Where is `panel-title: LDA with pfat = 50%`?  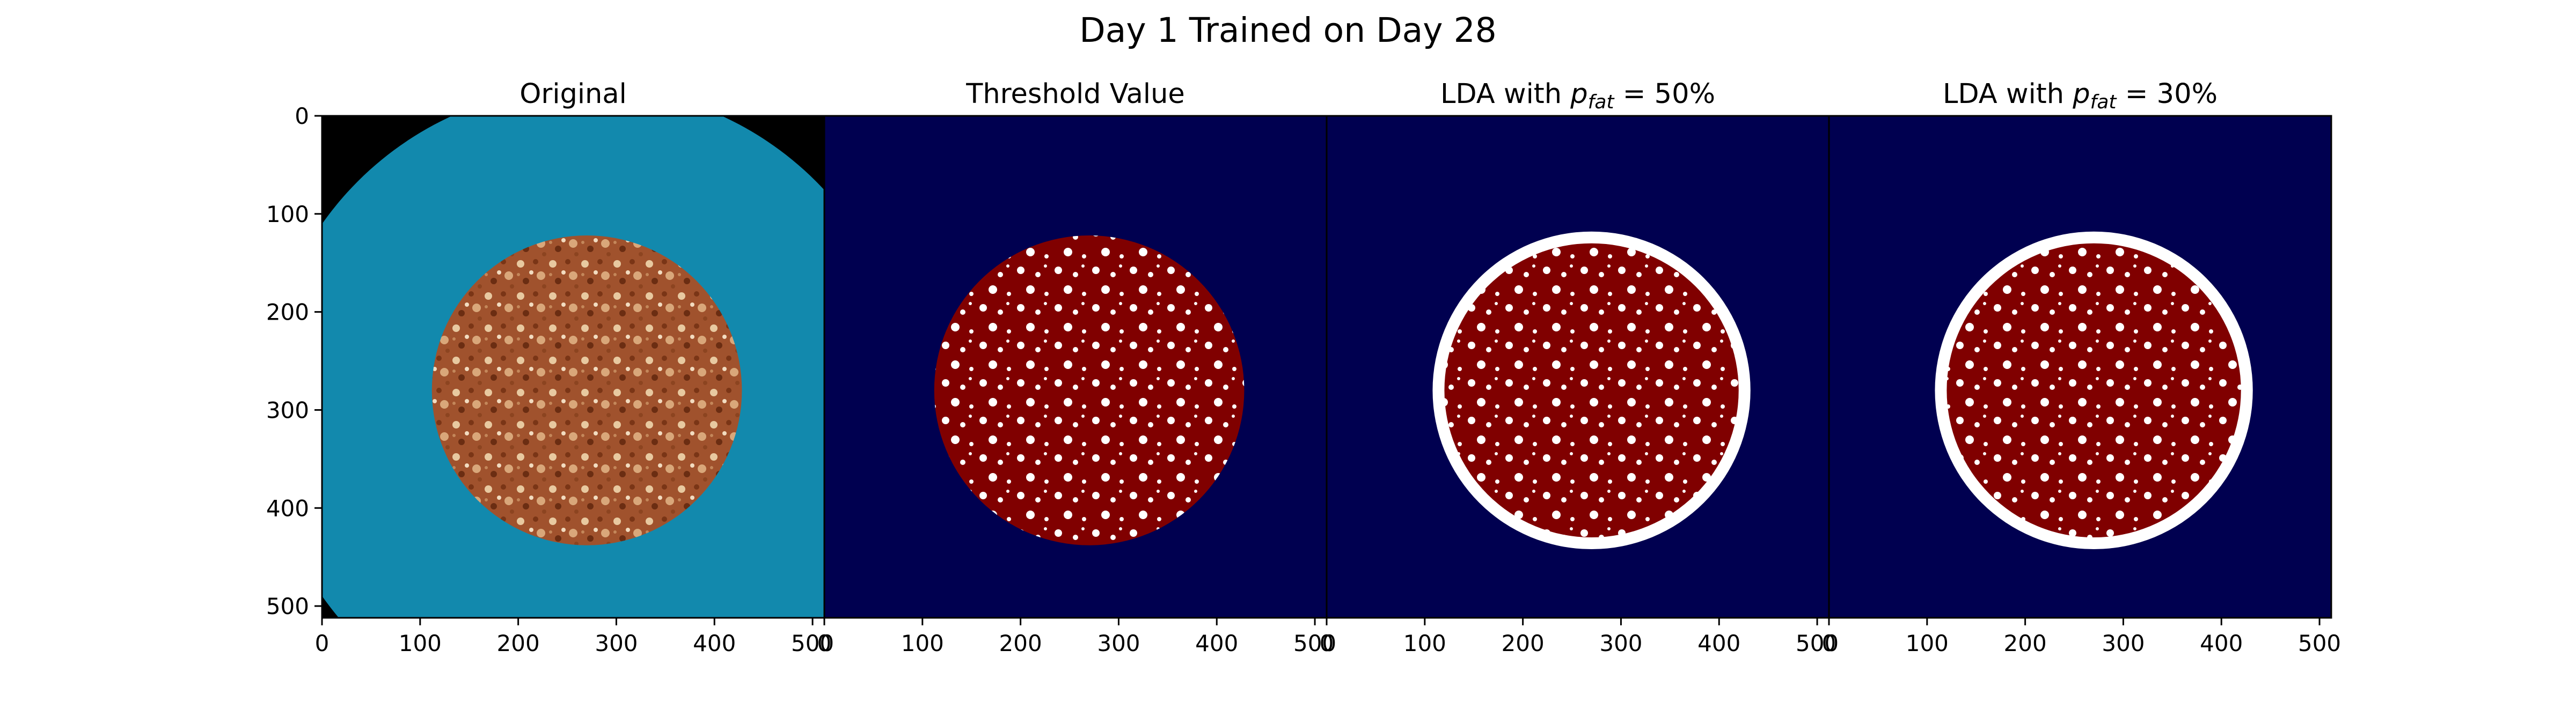
panel-title: LDA with pfat = 50% is located at coordinates (1577, 95).